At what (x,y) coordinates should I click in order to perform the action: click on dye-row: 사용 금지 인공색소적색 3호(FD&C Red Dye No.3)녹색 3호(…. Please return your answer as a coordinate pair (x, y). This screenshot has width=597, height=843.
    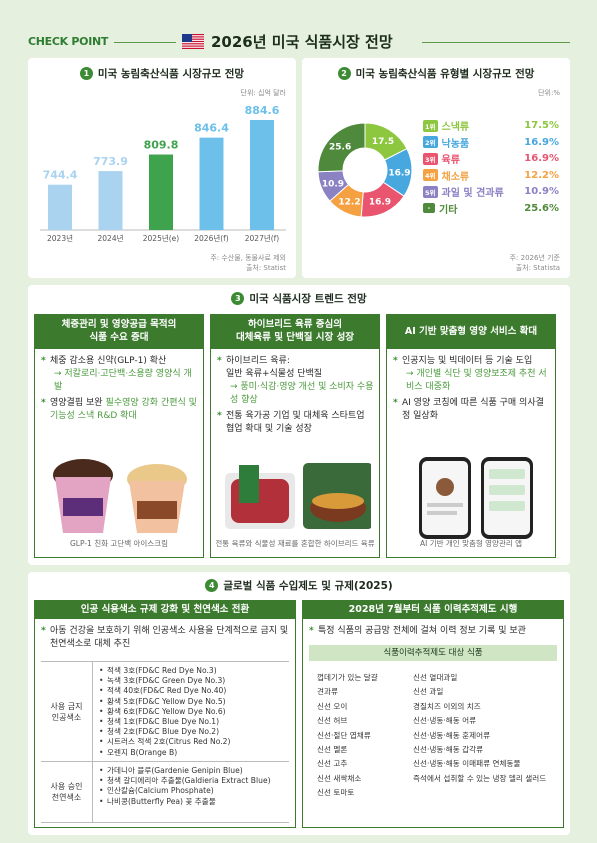
    Looking at the image, I should click on (165, 711).